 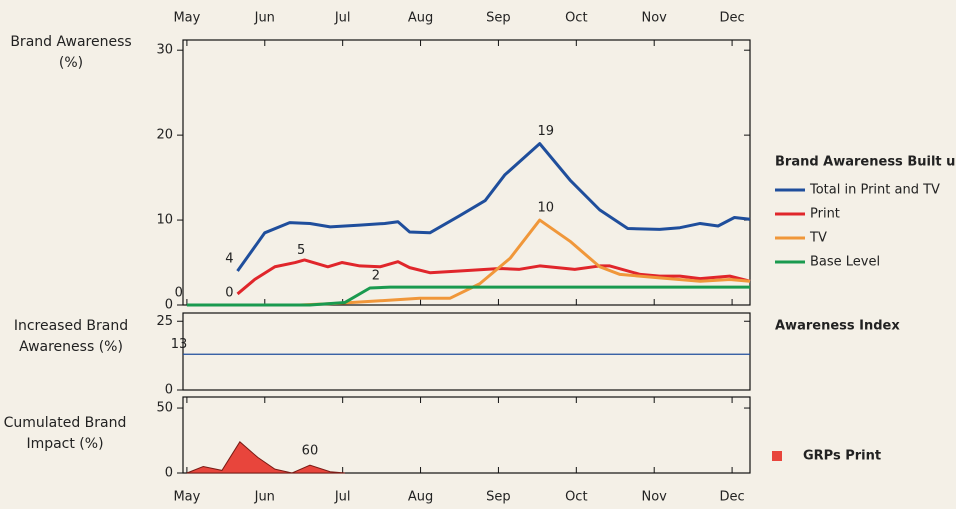 What do you see at coordinates (164, 408) in the screenshot?
I see `y-tick-label: 50` at bounding box center [164, 408].